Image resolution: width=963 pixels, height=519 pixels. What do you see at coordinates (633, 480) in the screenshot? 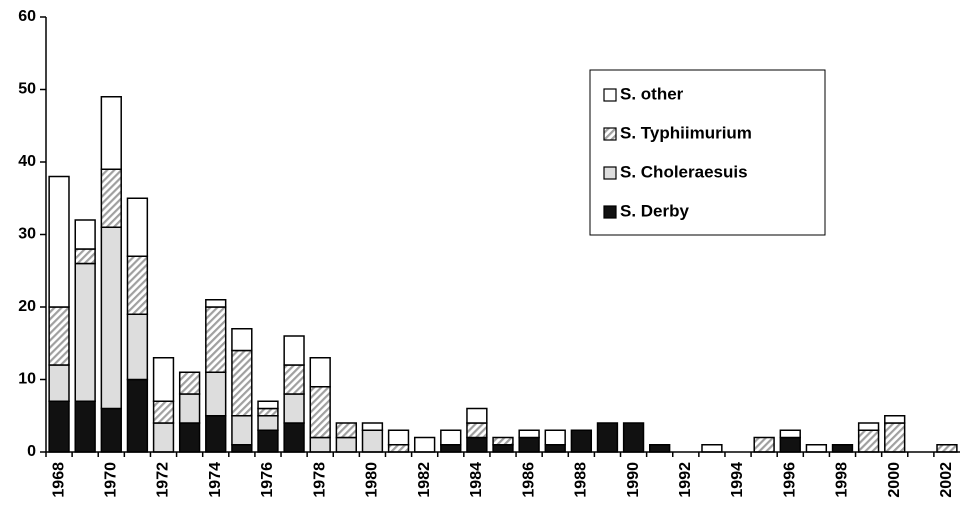
I see `x-tick-label: 1990` at bounding box center [633, 480].